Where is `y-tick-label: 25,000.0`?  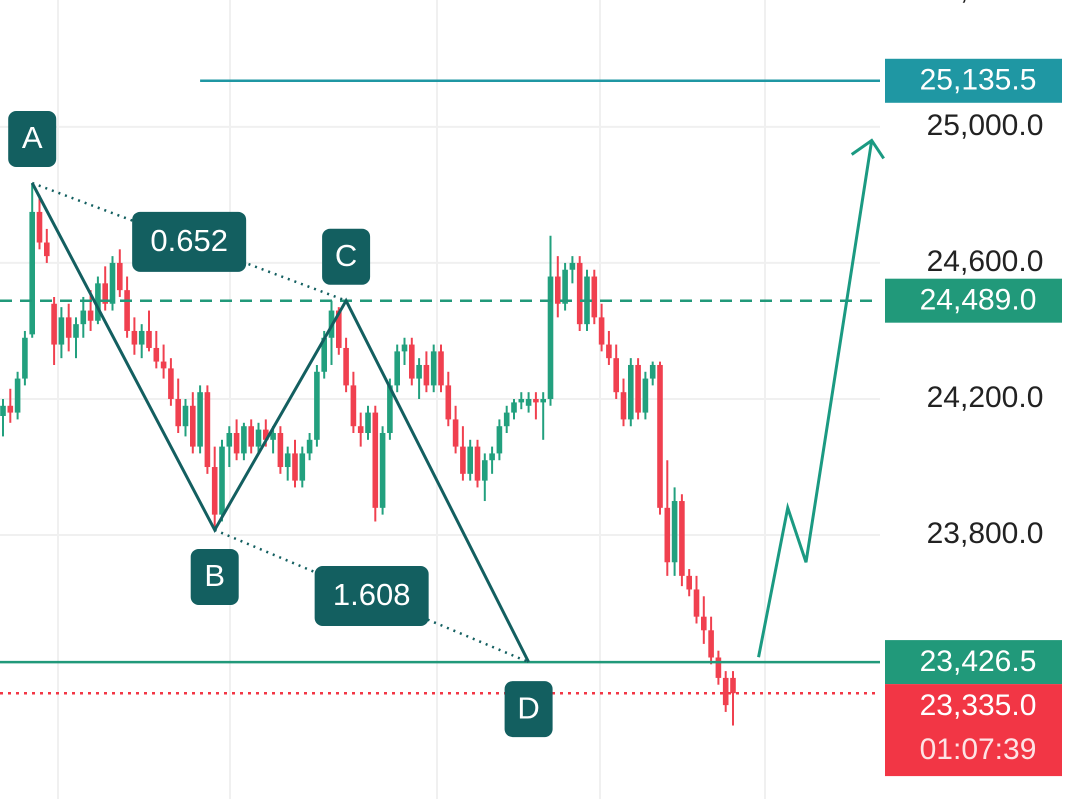
y-tick-label: 25,000.0 is located at coordinates (985, 125).